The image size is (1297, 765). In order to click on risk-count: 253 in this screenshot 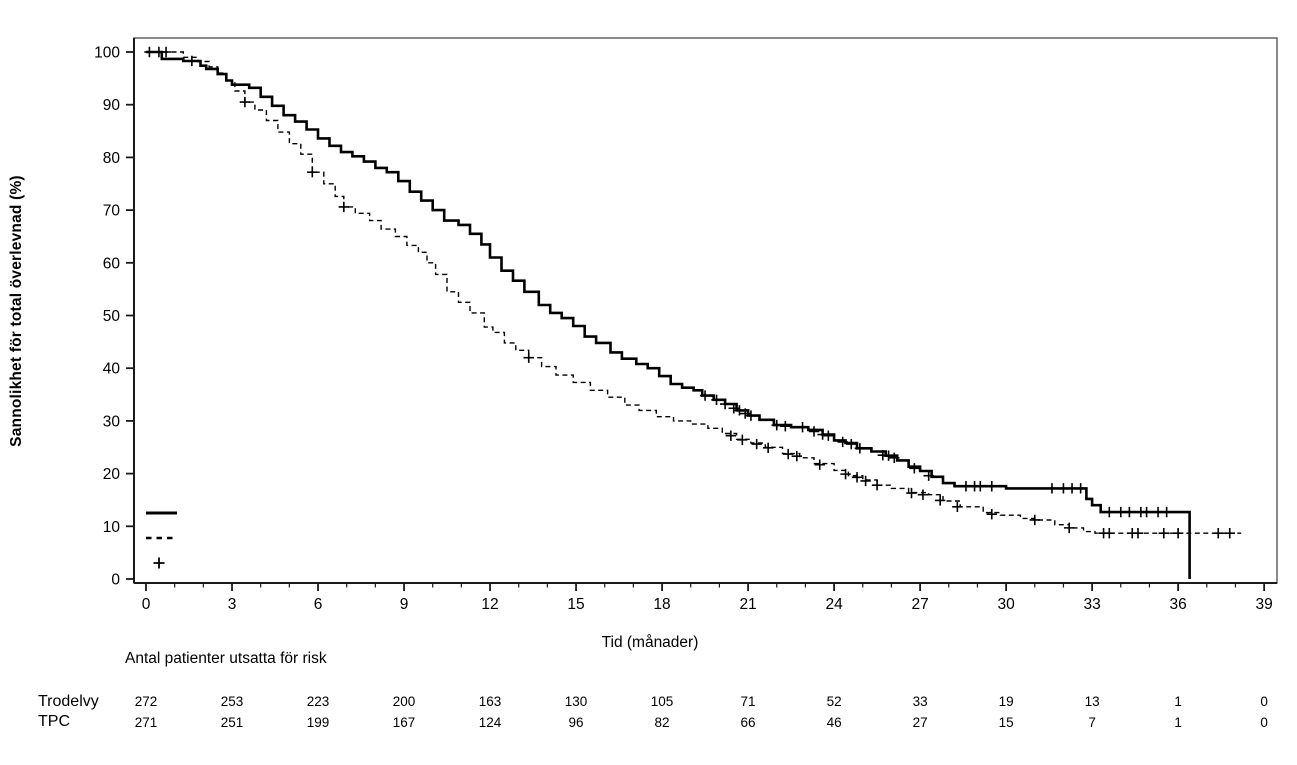, I will do `click(232, 701)`.